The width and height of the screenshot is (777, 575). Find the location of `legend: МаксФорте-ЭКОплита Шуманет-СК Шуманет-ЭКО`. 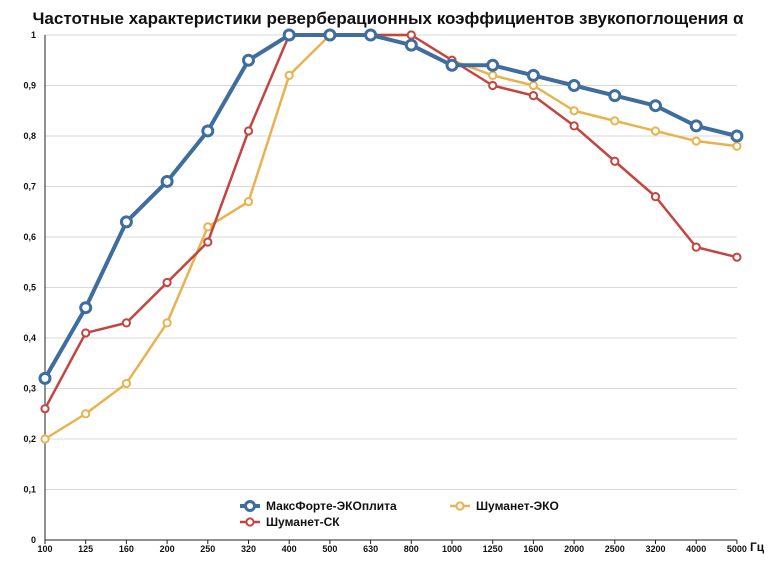

legend: МаксФорте-ЭКОплита Шуманет-СК Шуманет-ЭКО is located at coordinates (399, 514).